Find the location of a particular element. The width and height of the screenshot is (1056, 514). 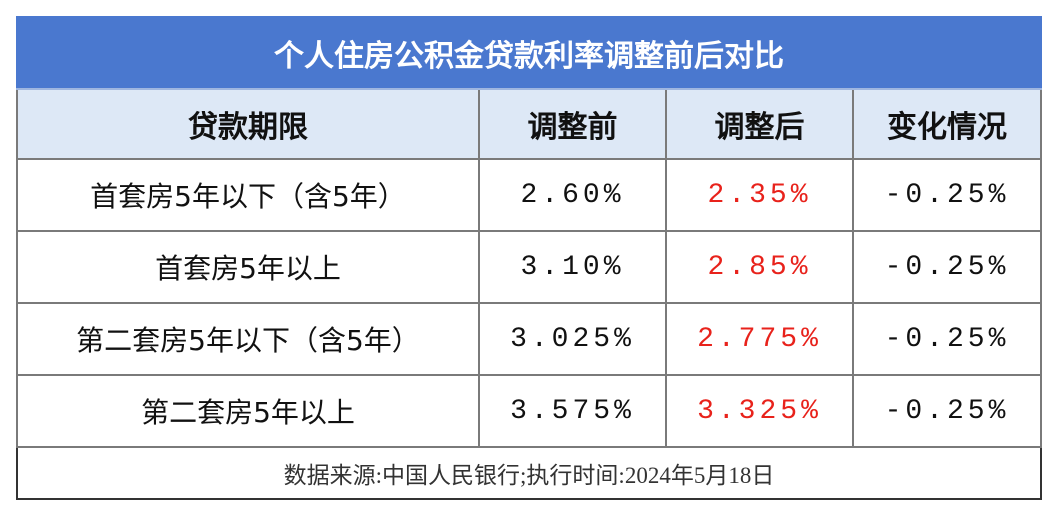

footer-row: 数据来源:中国人民银行;执行时间:2024年5月18日 is located at coordinates (529, 473).